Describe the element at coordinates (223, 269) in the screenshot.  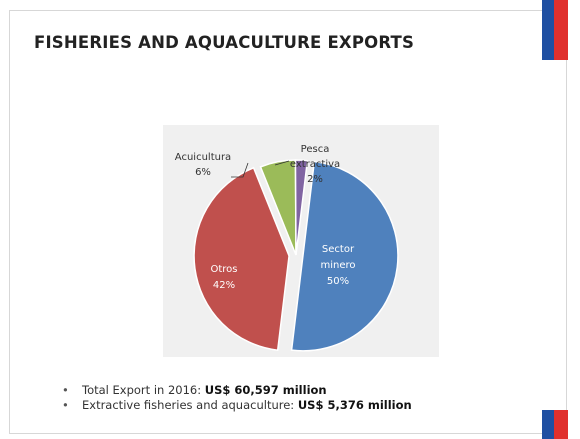
I see `label-otros-name: Otros` at that location.